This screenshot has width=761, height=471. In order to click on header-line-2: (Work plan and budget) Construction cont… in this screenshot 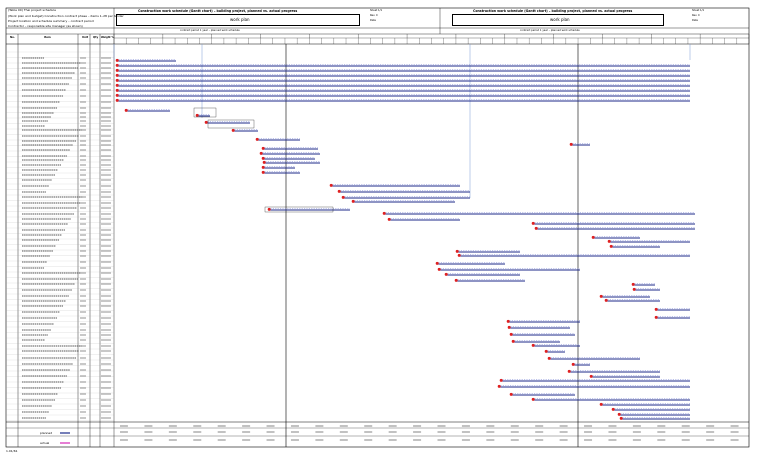, I will do `click(66, 16)`.